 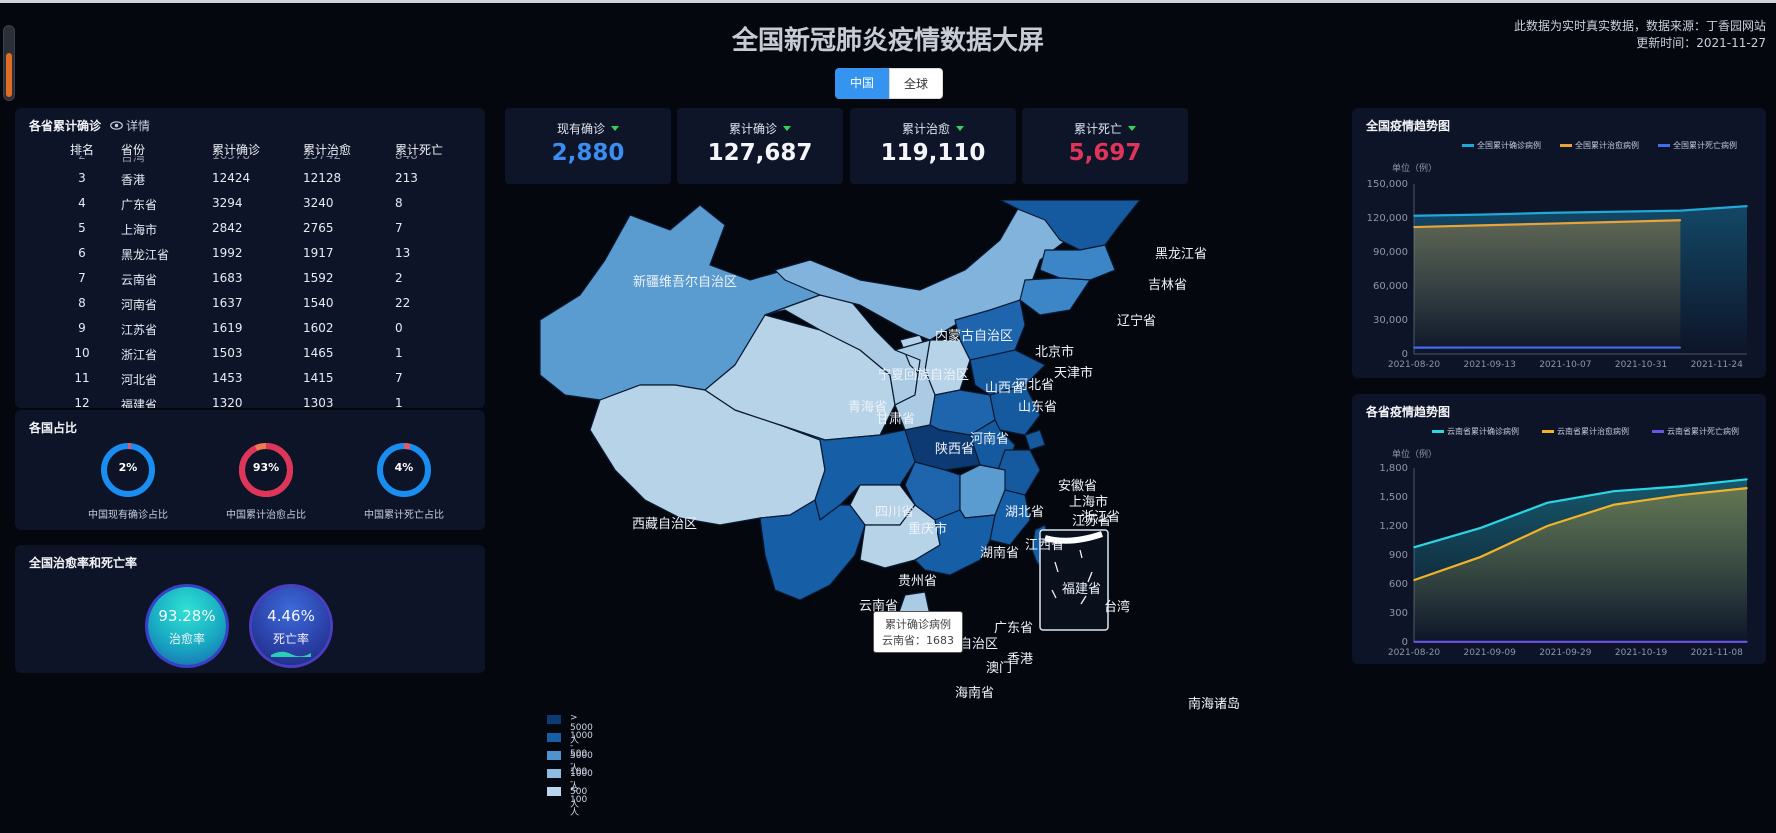 I want to click on header-cured: 累计治愈, so click(x=327, y=150).